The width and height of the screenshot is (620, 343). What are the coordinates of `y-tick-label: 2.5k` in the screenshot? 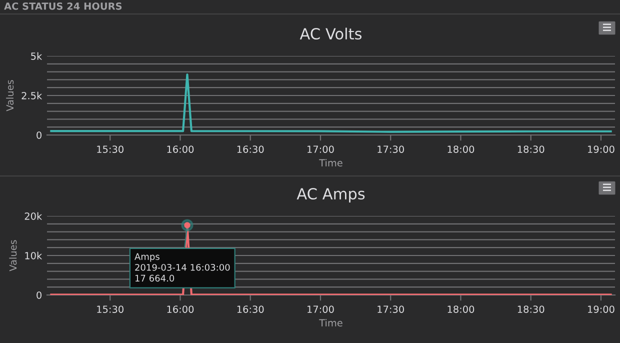 It's located at (32, 96).